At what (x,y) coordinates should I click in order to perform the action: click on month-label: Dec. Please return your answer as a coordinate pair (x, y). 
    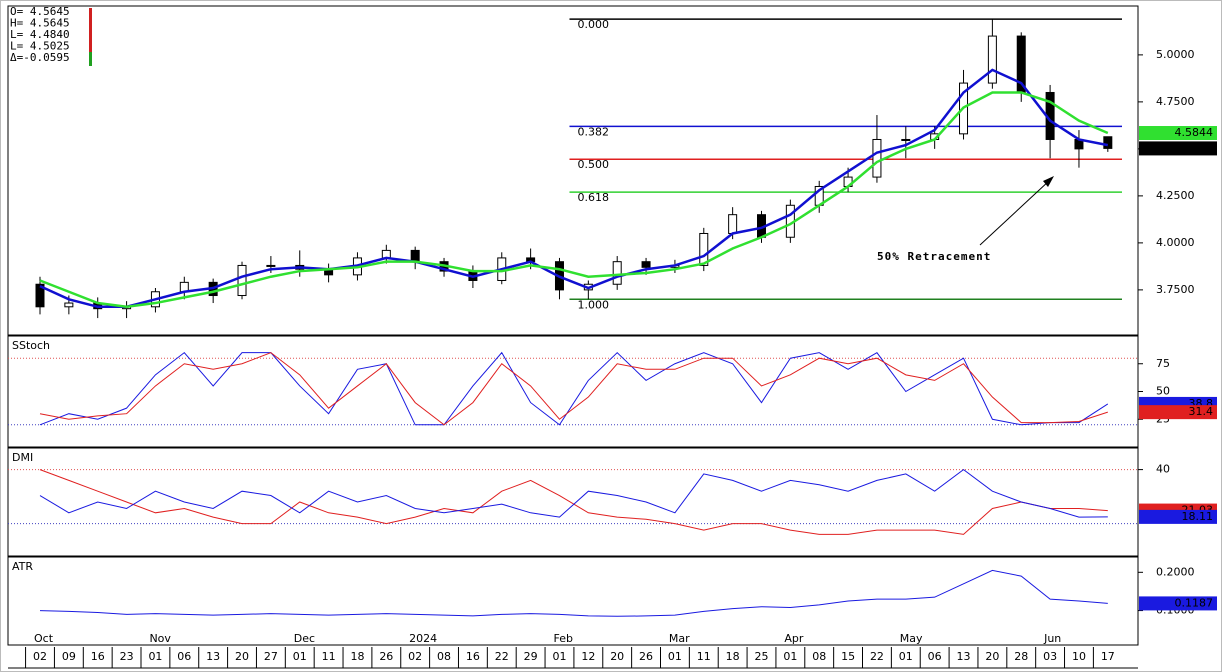
    Looking at the image, I should click on (304, 638).